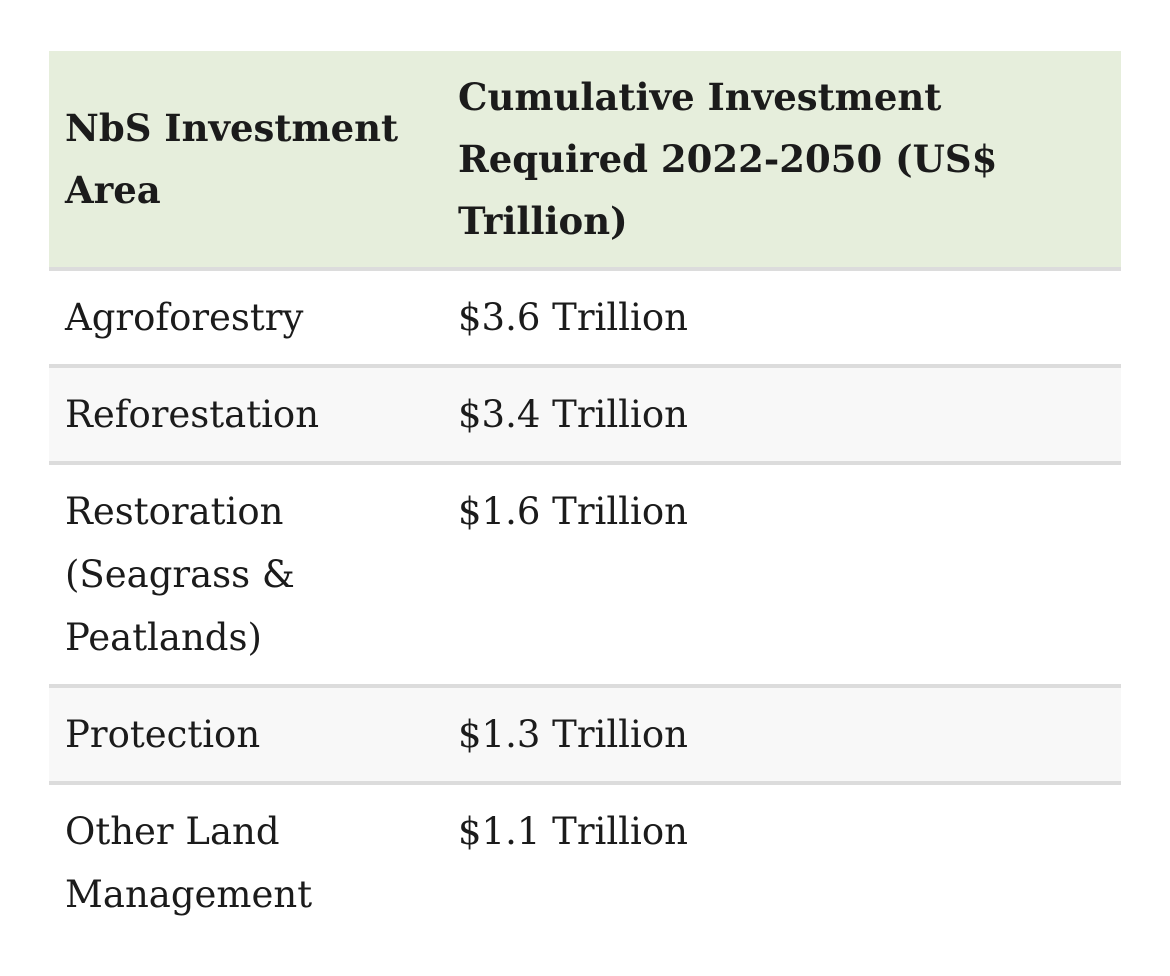  What do you see at coordinates (781, 318) in the screenshot?
I see `cell-investment: $3.6 Trillion` at bounding box center [781, 318].